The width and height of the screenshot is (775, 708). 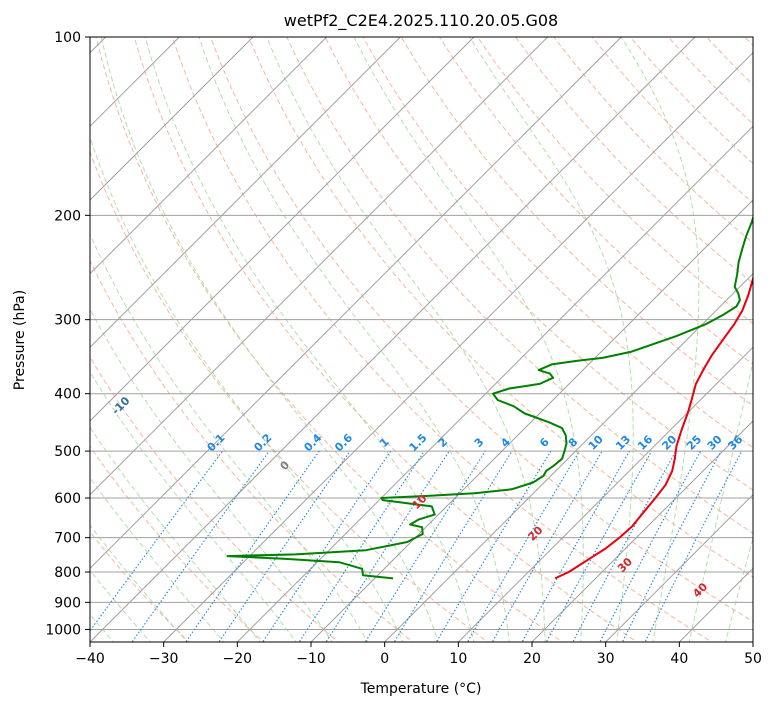 What do you see at coordinates (735, 442) in the screenshot?
I see `mixing-ratio-label: 36` at bounding box center [735, 442].